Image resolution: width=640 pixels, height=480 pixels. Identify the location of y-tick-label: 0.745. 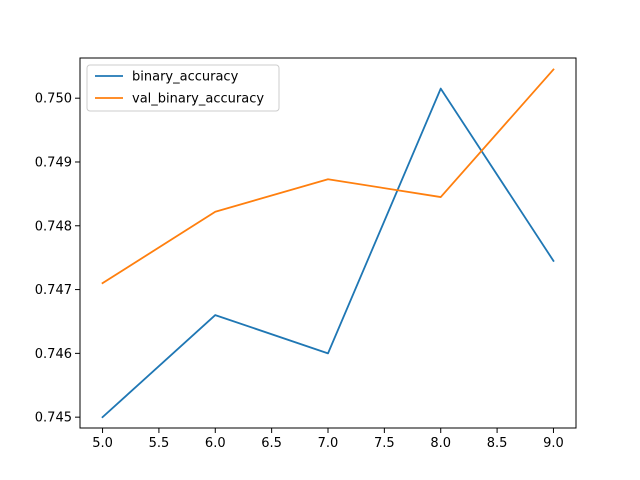
(53, 418).